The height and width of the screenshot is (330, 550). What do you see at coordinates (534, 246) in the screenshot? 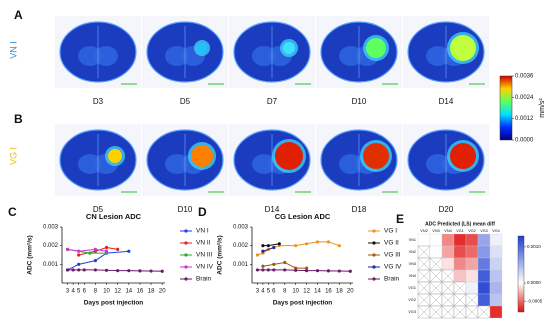
I see `colorbar-tick-label: 0.0010` at bounding box center [534, 246].